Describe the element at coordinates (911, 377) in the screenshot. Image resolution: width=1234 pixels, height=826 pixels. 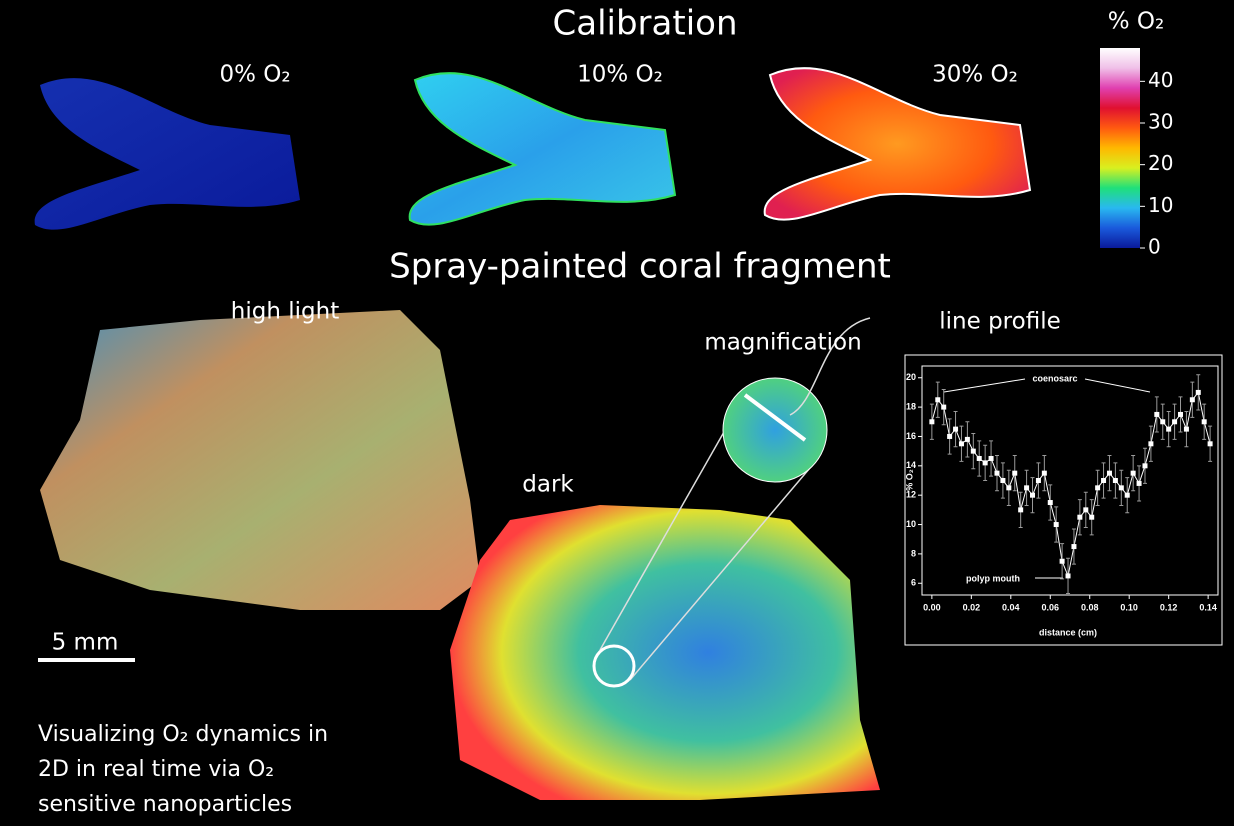
I see `y-tick-label: 20` at that location.